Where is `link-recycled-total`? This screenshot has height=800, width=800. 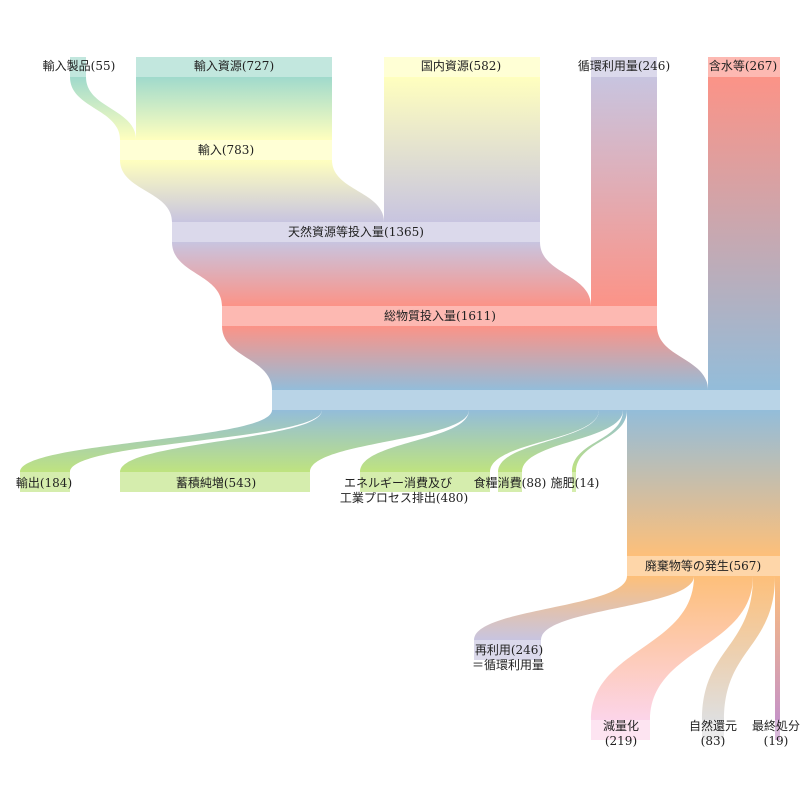
link-recycled-total is located at coordinates (624, 191).